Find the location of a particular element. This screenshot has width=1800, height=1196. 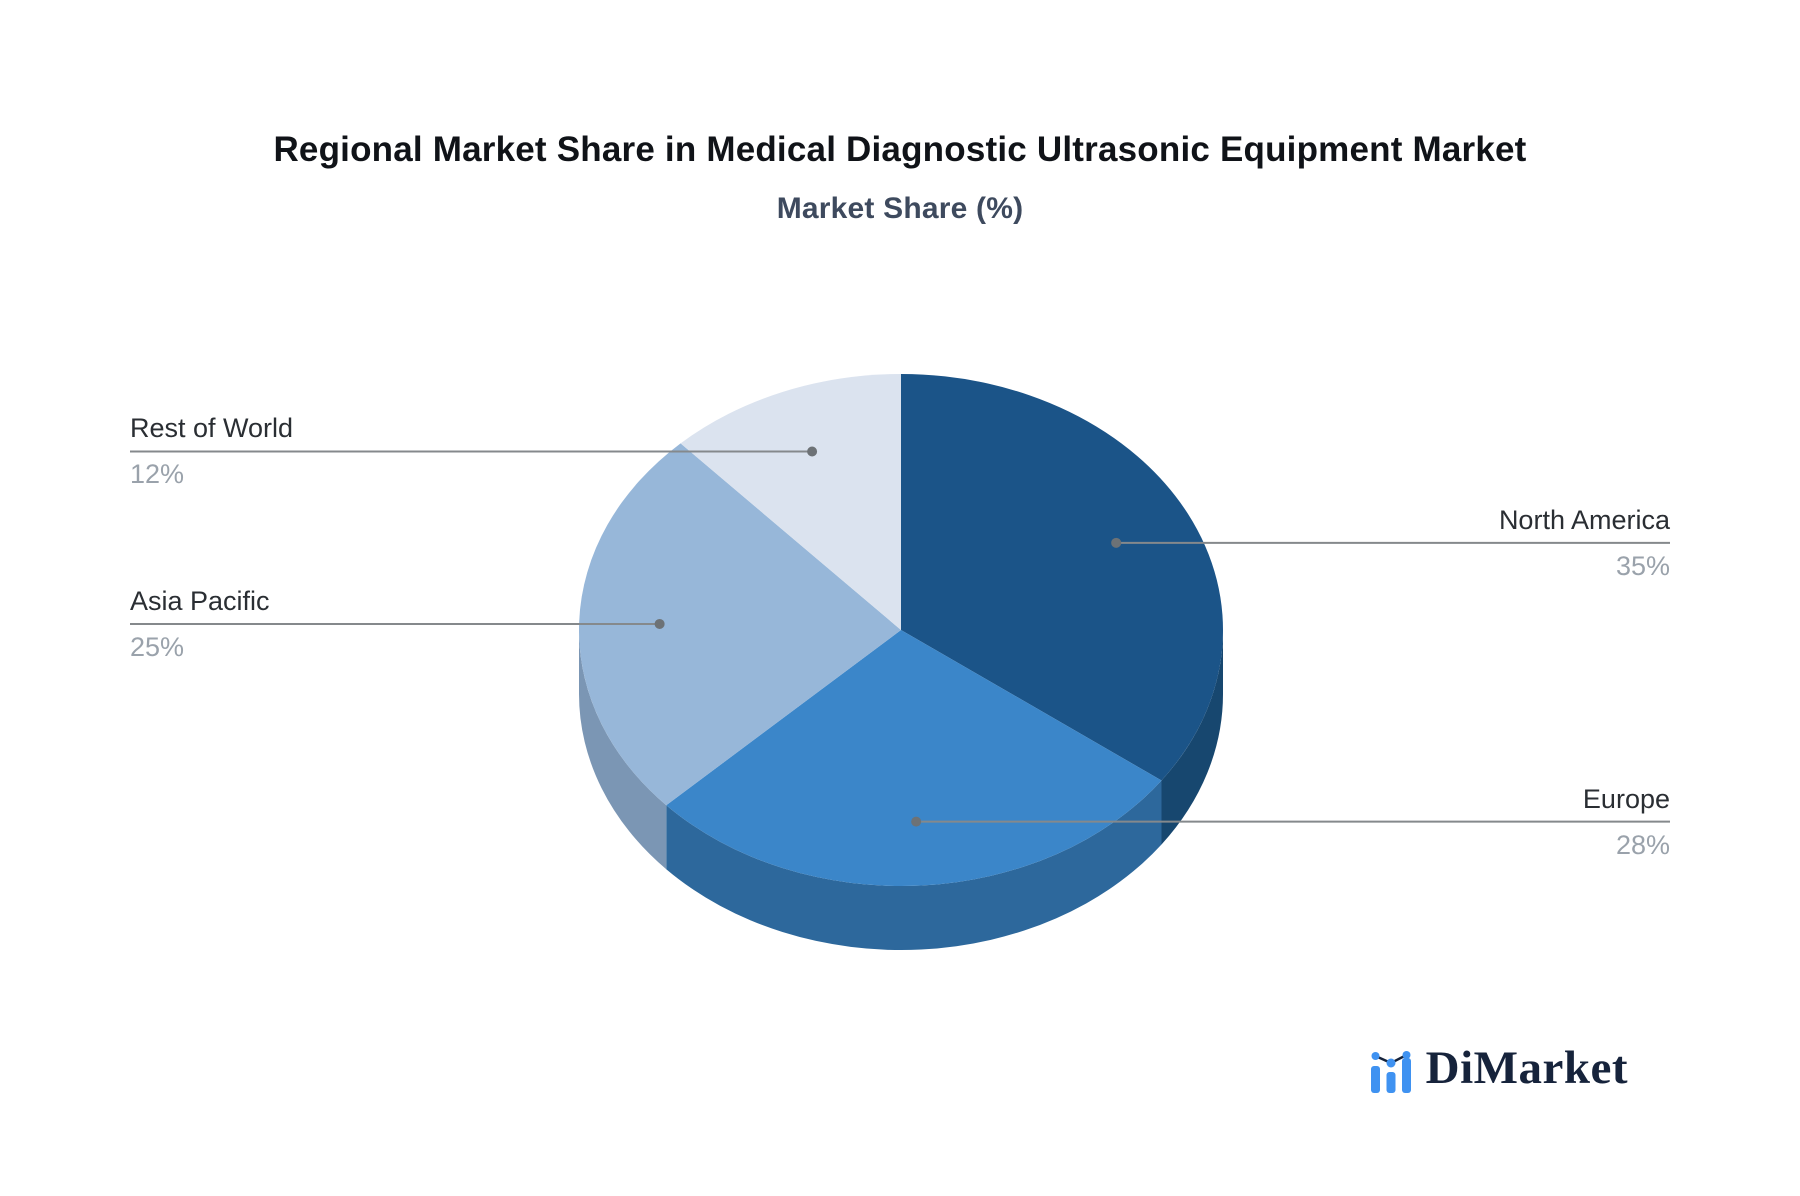

dimarket-logo: DiMarket is located at coordinates (1498, 1068).